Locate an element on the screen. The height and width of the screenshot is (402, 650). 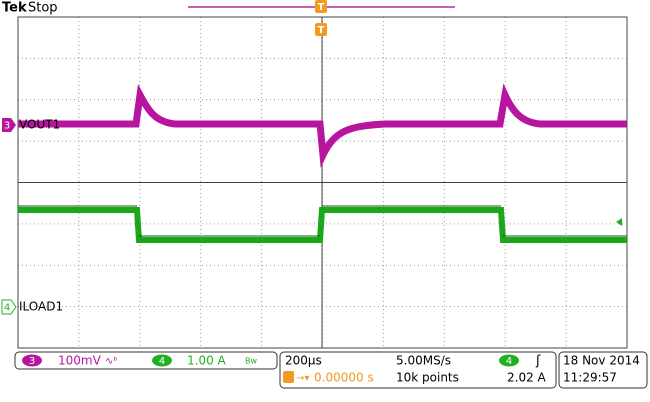
vertical-box is located at coordinates (146, 360).